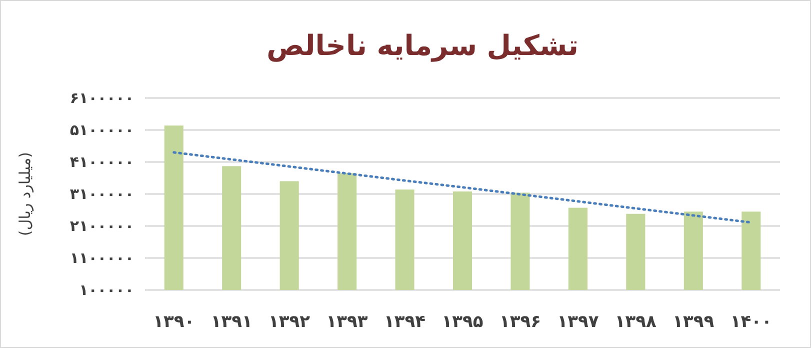 The image size is (811, 348). What do you see at coordinates (231, 322) in the screenshot?
I see `x-tick-label: ۱۳۹۱` at bounding box center [231, 322].